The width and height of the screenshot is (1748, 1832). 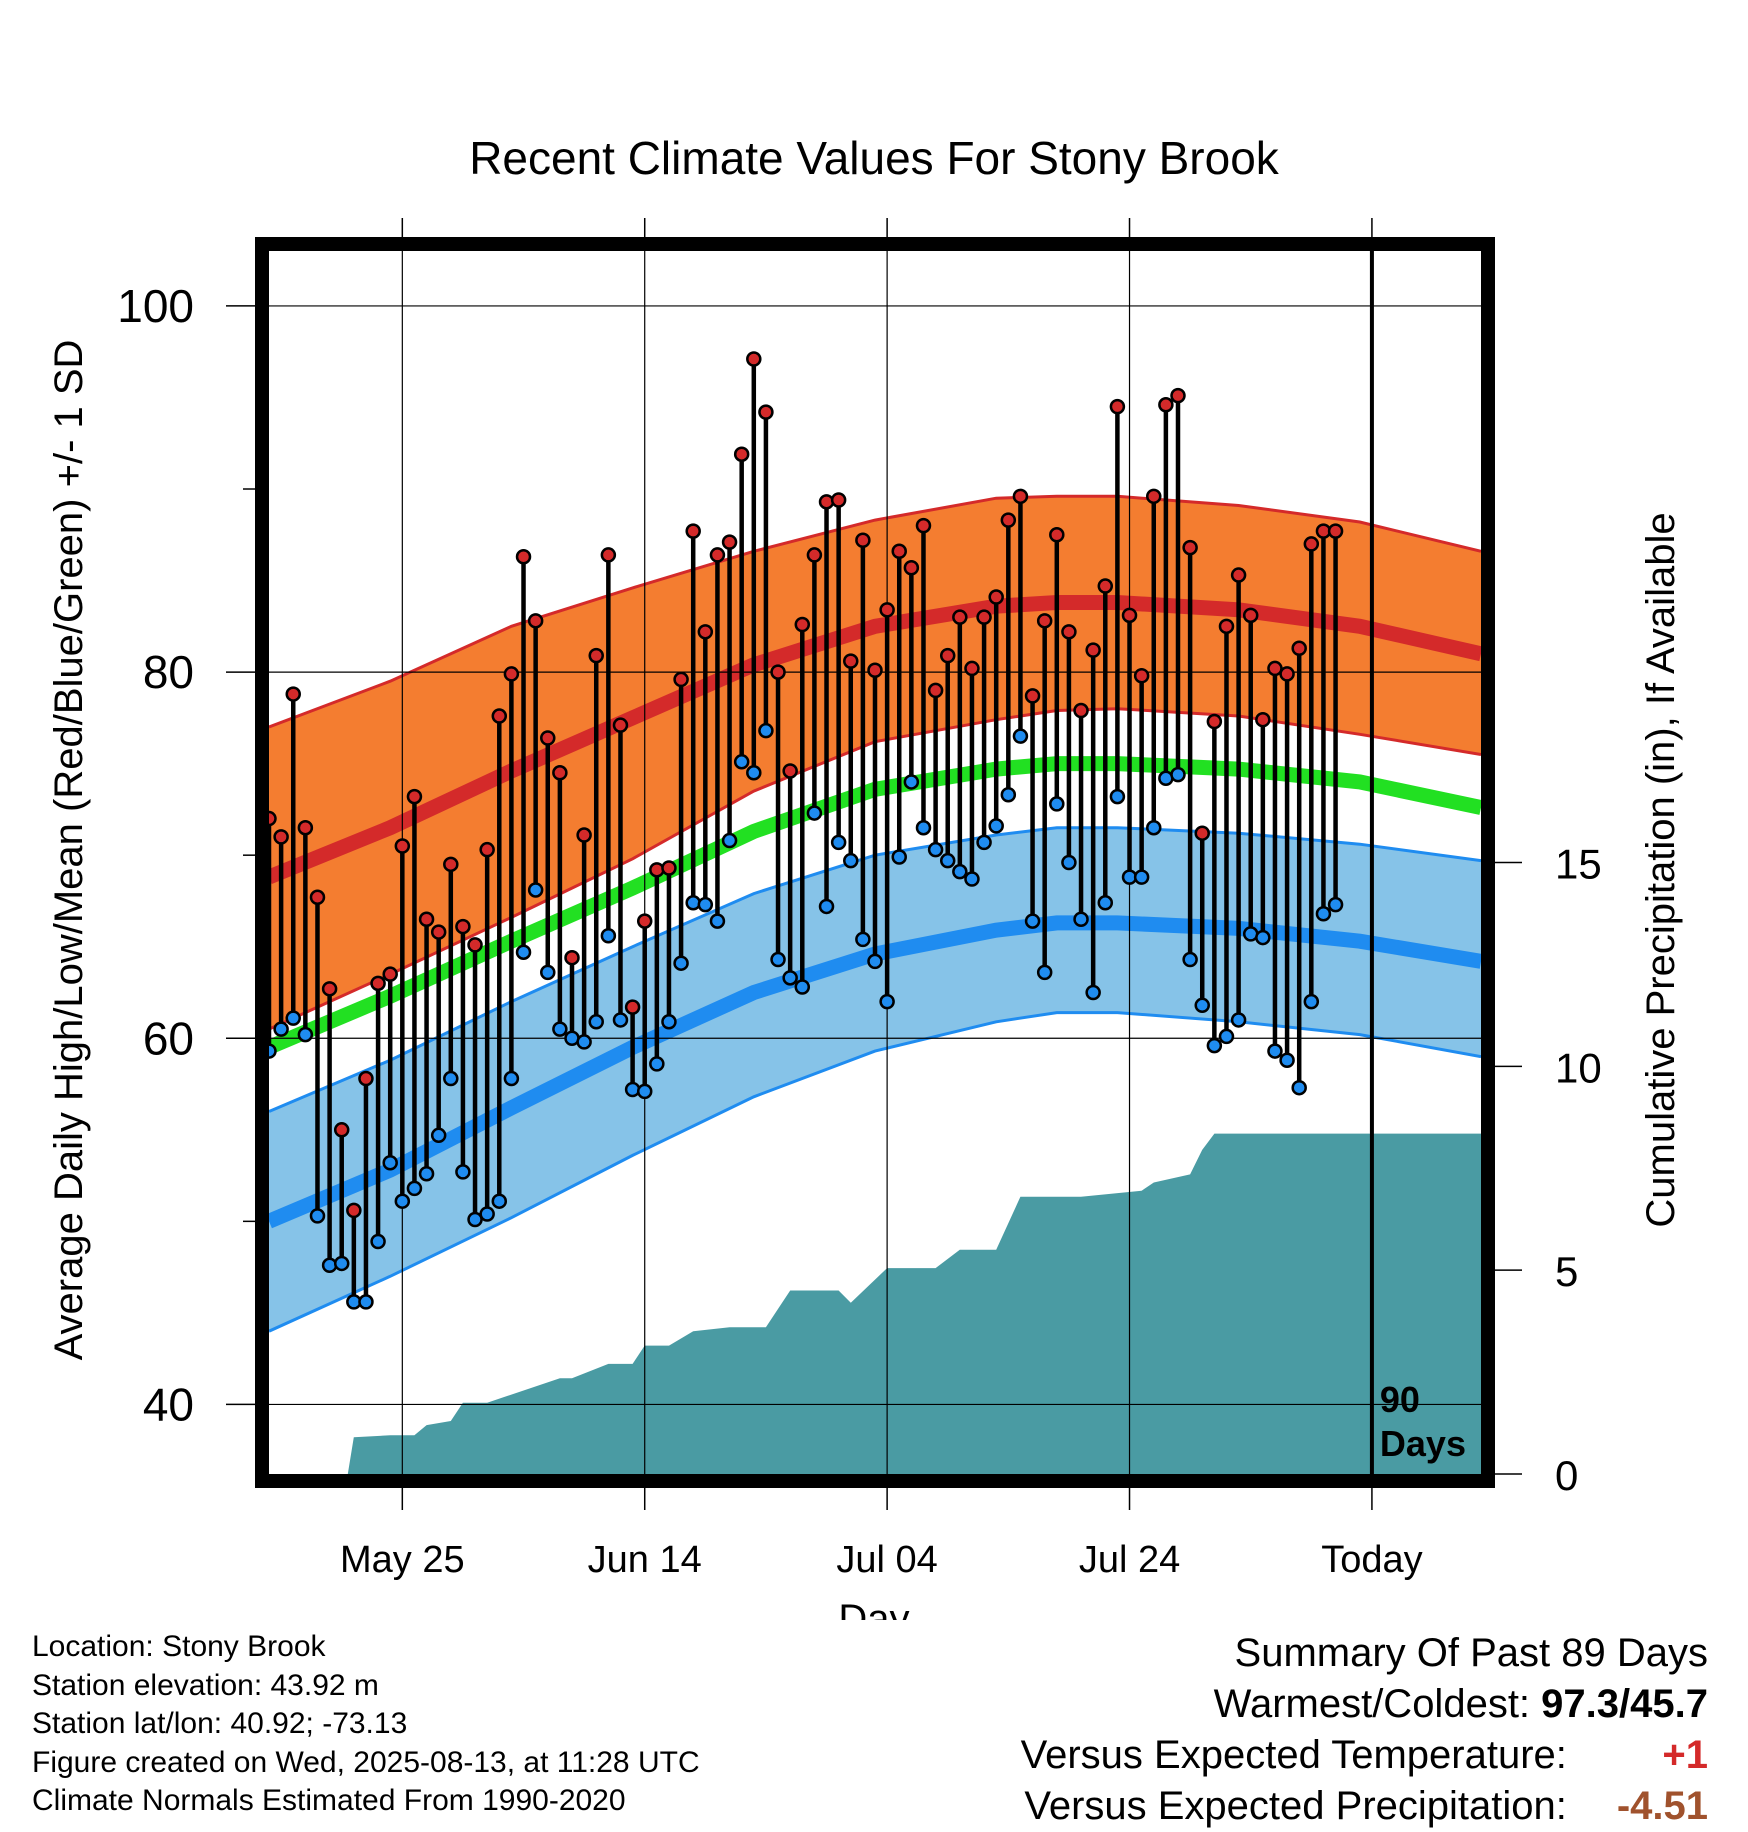 I want to click on temp-value: +1, so click(x=1685, y=1755).